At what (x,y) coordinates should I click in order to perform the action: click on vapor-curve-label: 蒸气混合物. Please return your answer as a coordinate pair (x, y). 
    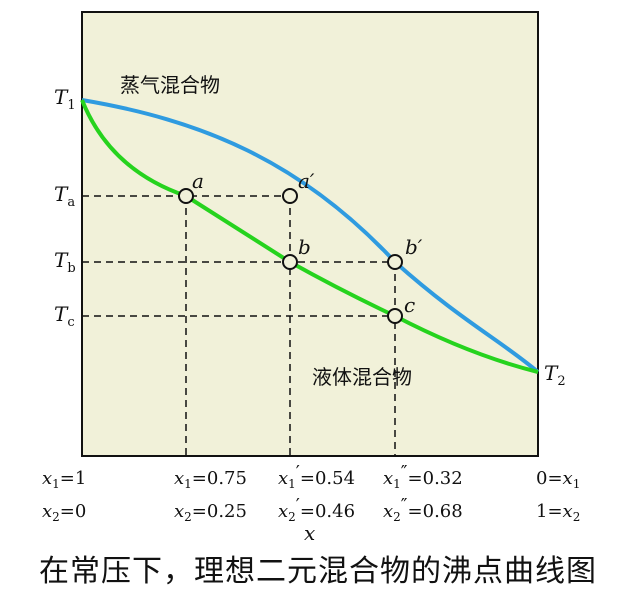
    Looking at the image, I should click on (170, 85).